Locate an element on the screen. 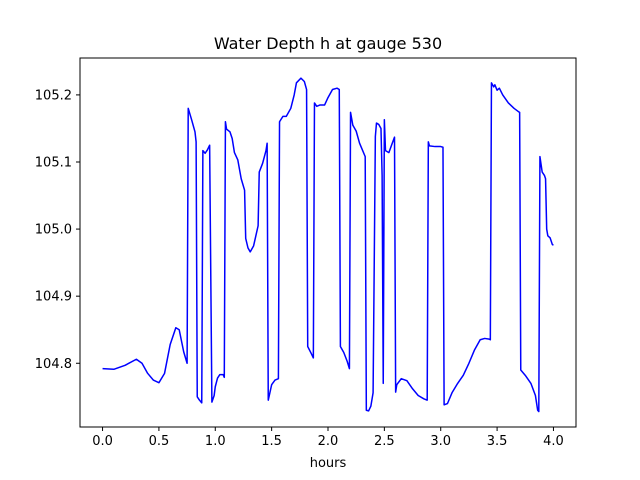 This screenshot has height=480, width=640. x-tick-label: 1.0 is located at coordinates (215, 441).